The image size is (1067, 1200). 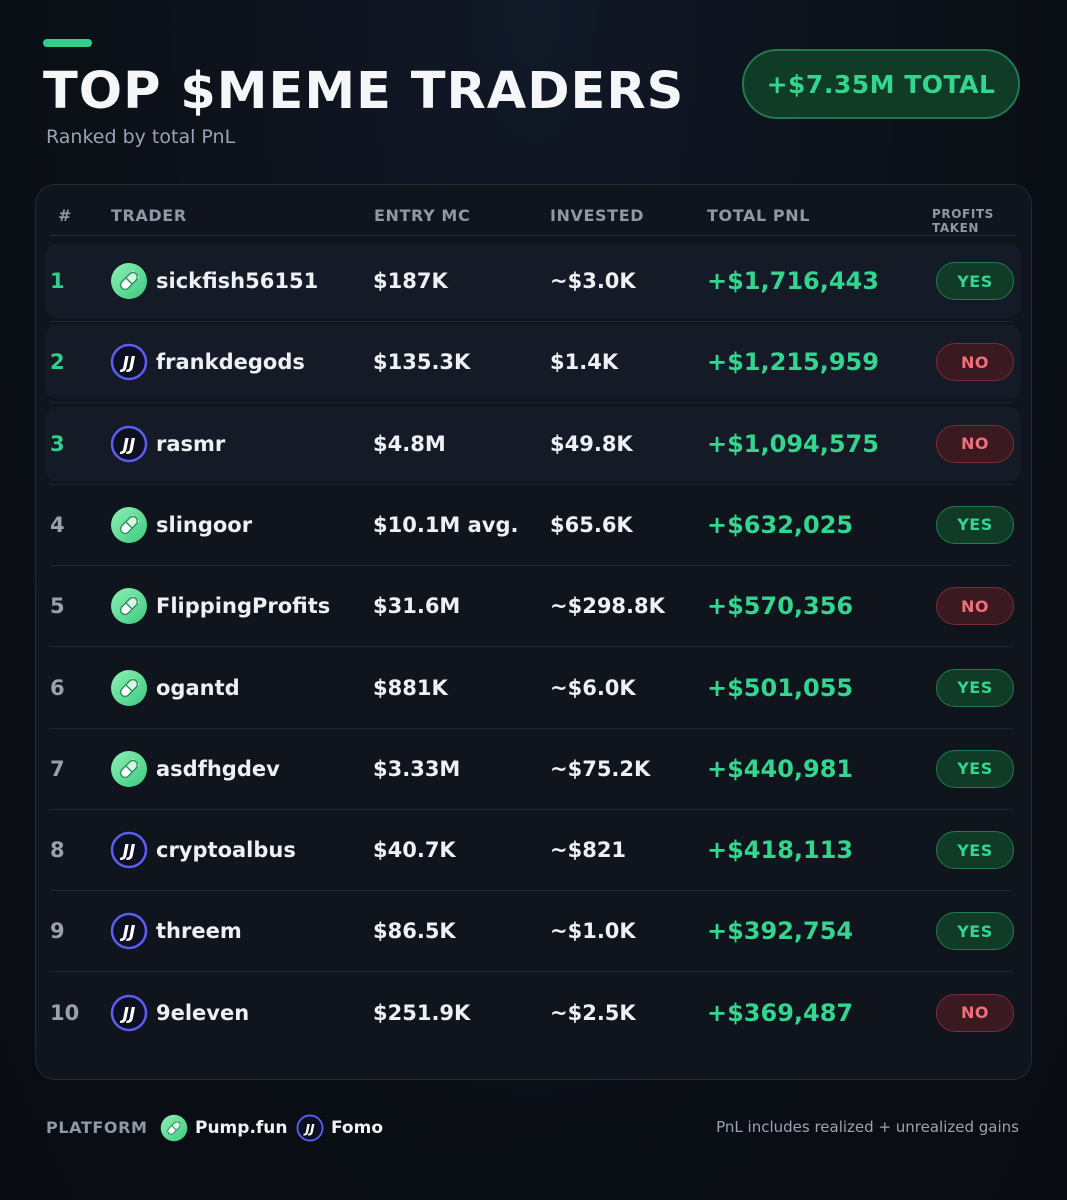 I want to click on column-header-profits-taken: PROFITS TAKEN, so click(x=963, y=221).